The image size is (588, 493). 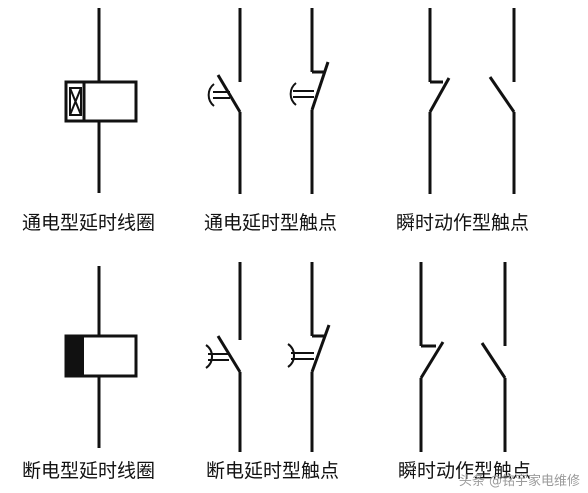 What do you see at coordinates (493, 357) in the screenshot?
I see `instant-no-contact-bottom-symbol` at bounding box center [493, 357].